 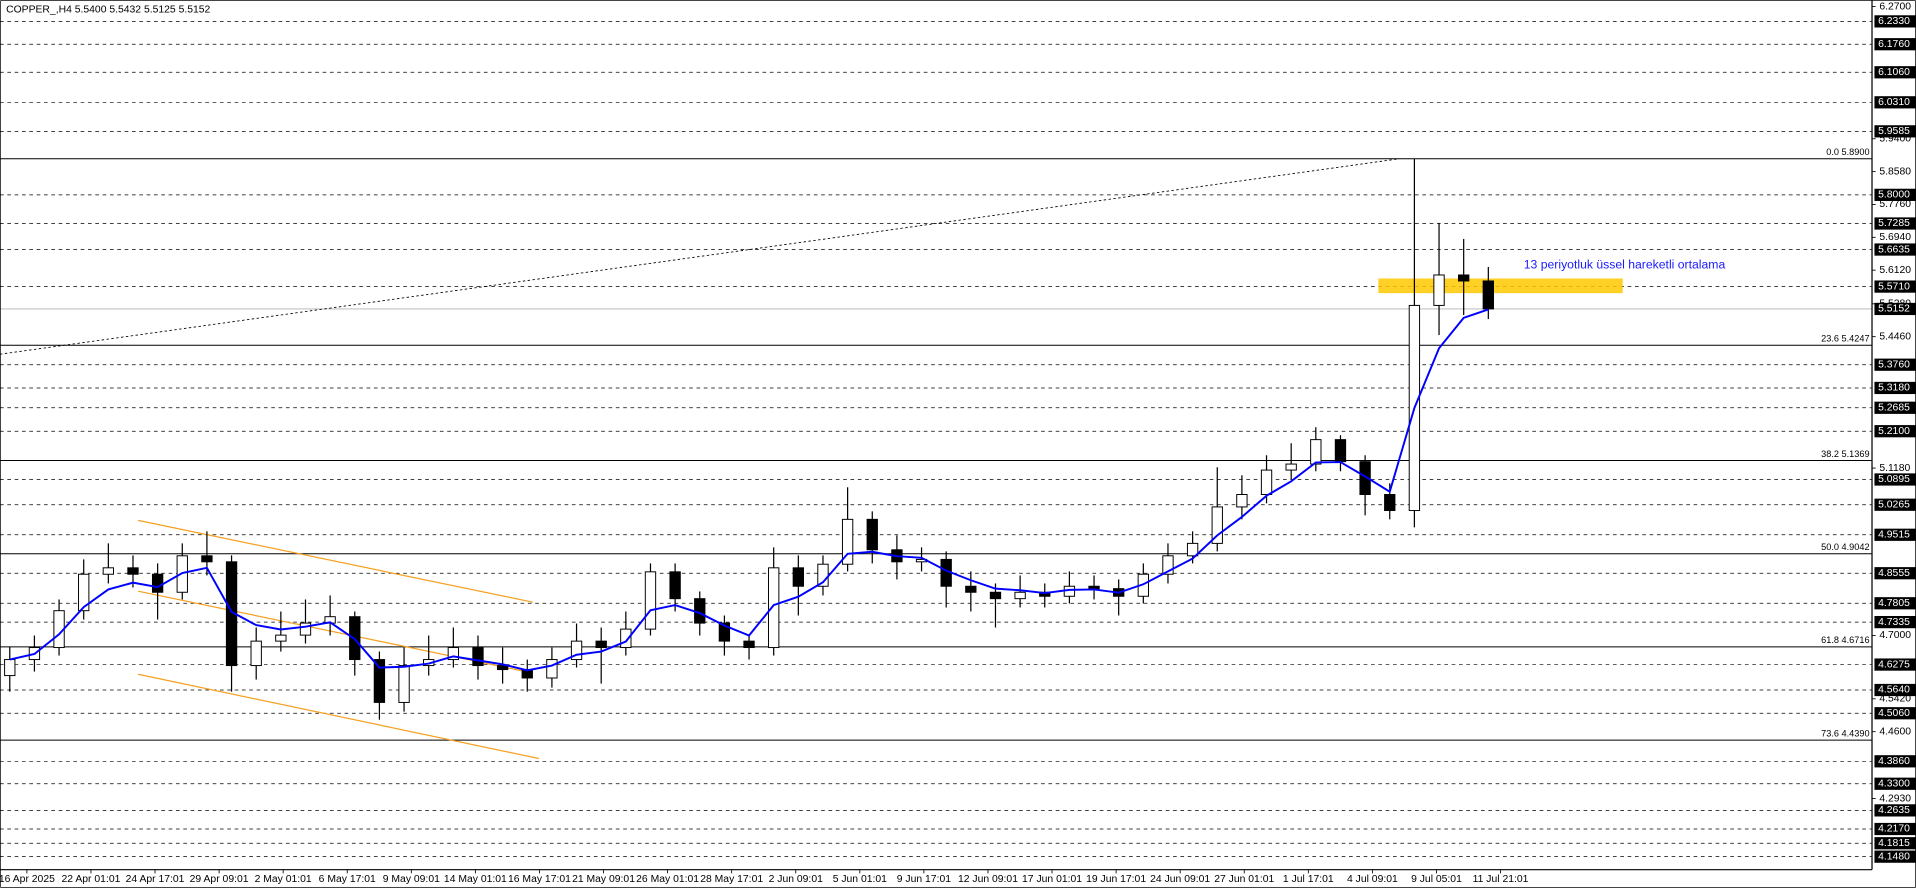 I want to click on y-tick-label: 4.7000, so click(x=1895, y=635).